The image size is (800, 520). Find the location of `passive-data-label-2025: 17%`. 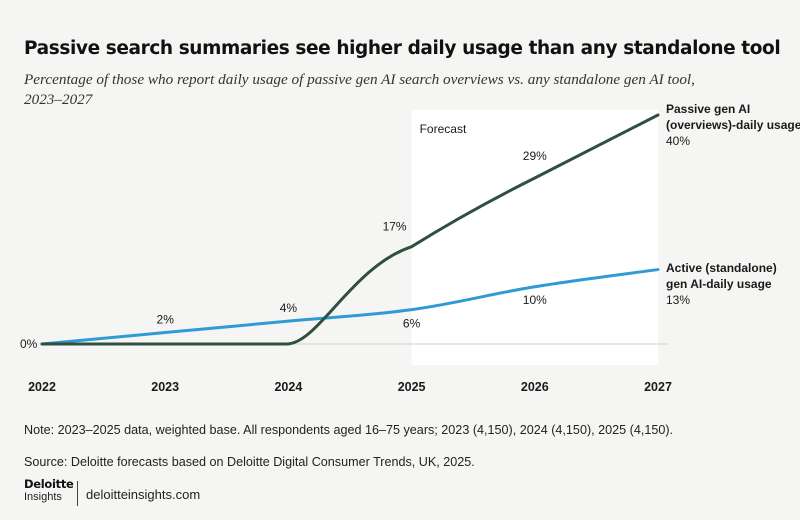

passive-data-label-2025: 17% is located at coordinates (395, 227).